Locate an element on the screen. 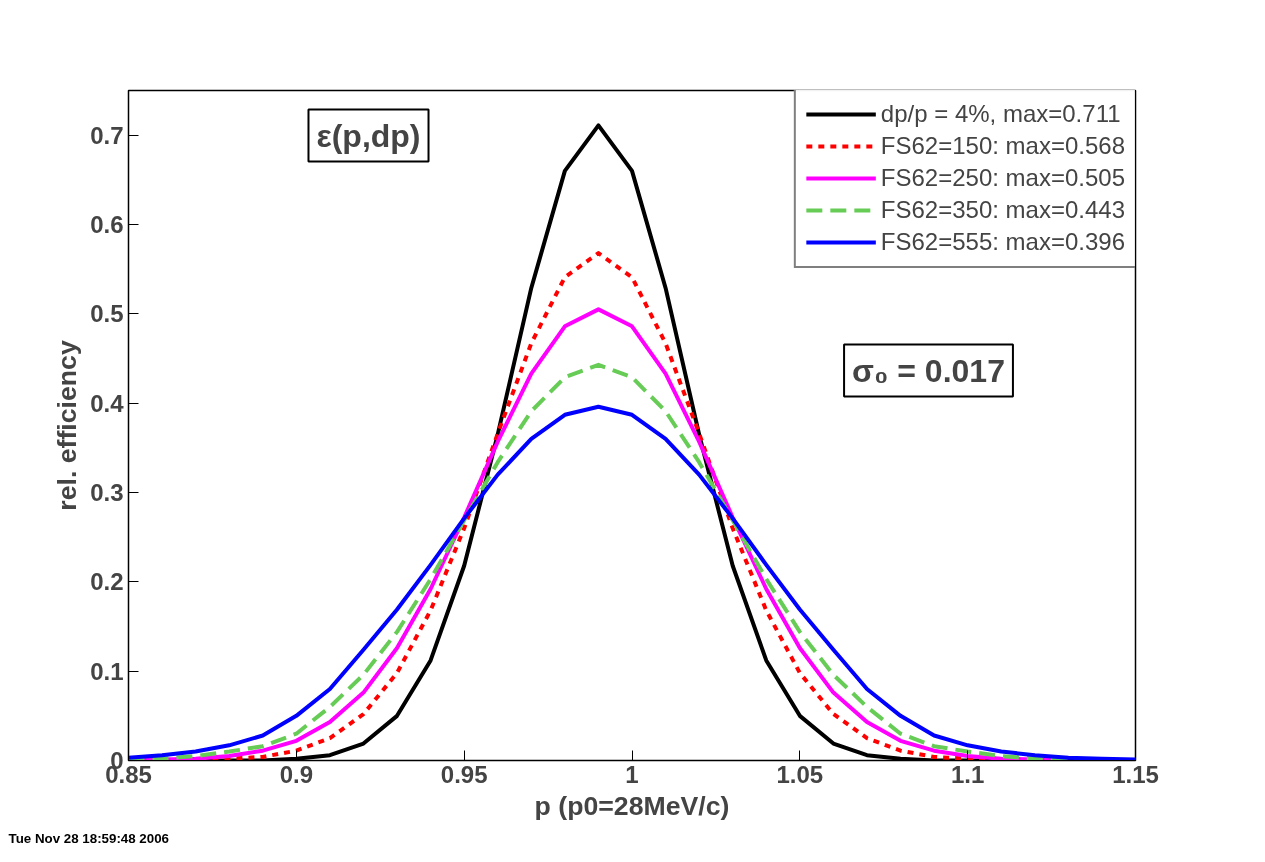  x-tick-label: 1.15 is located at coordinates (1135, 774).